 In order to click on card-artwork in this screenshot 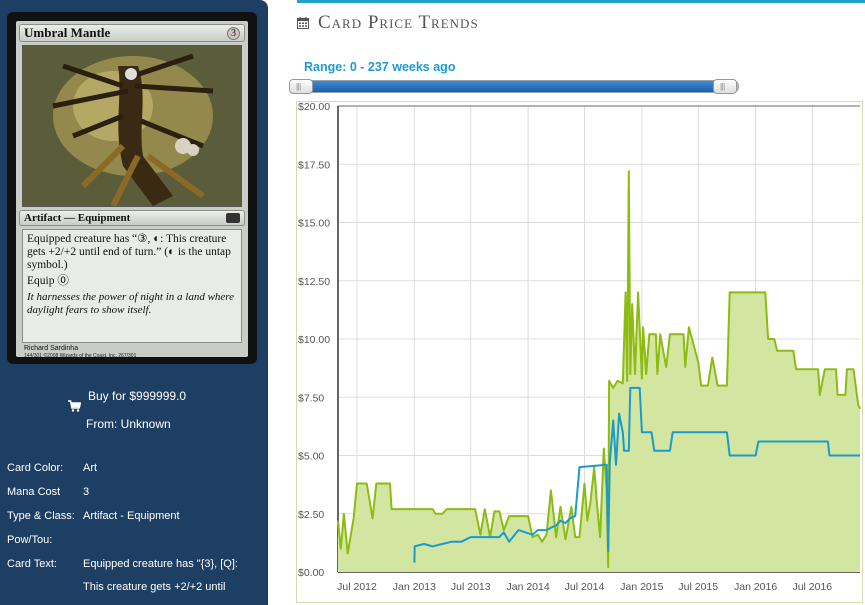, I will do `click(132, 126)`.